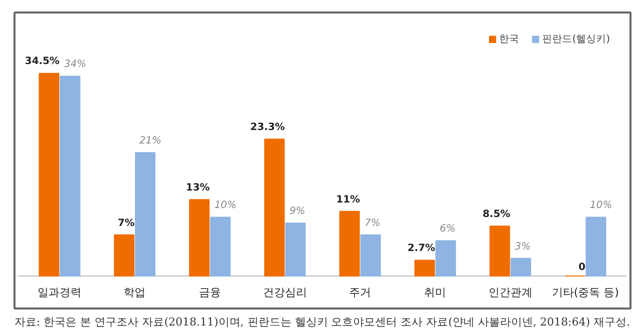  Describe the element at coordinates (435, 292) in the screenshot. I see `x-tick-label: 취미` at that location.